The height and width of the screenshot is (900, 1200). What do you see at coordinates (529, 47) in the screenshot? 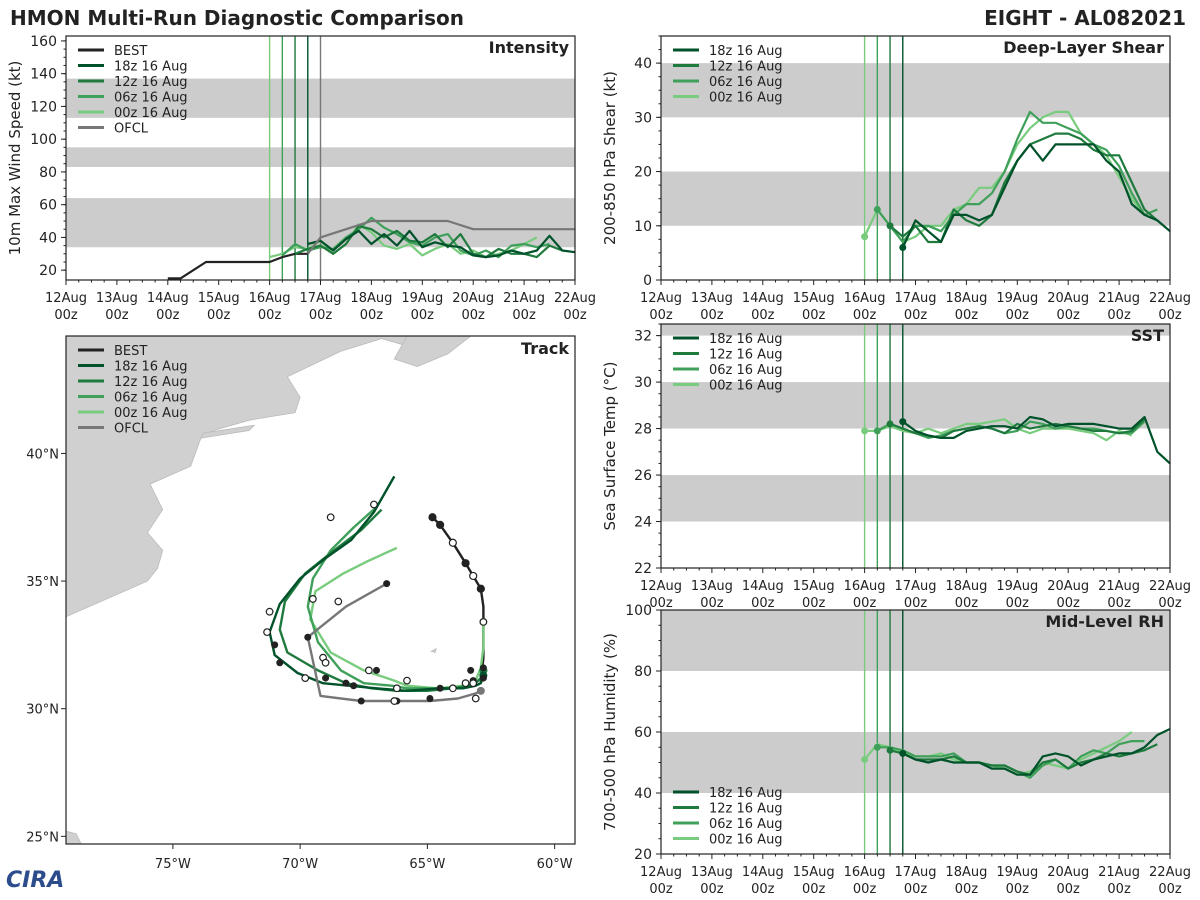
I see `intensity-title: Intensity` at bounding box center [529, 47].